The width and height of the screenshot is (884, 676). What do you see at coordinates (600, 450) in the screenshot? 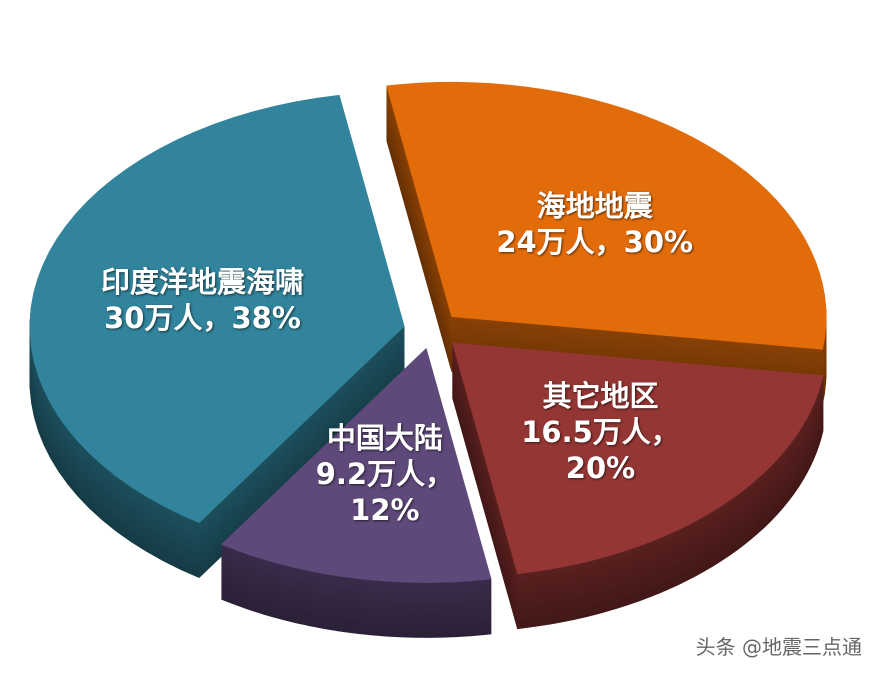
I see `value-label: 16.5万人，20%` at bounding box center [600, 450].